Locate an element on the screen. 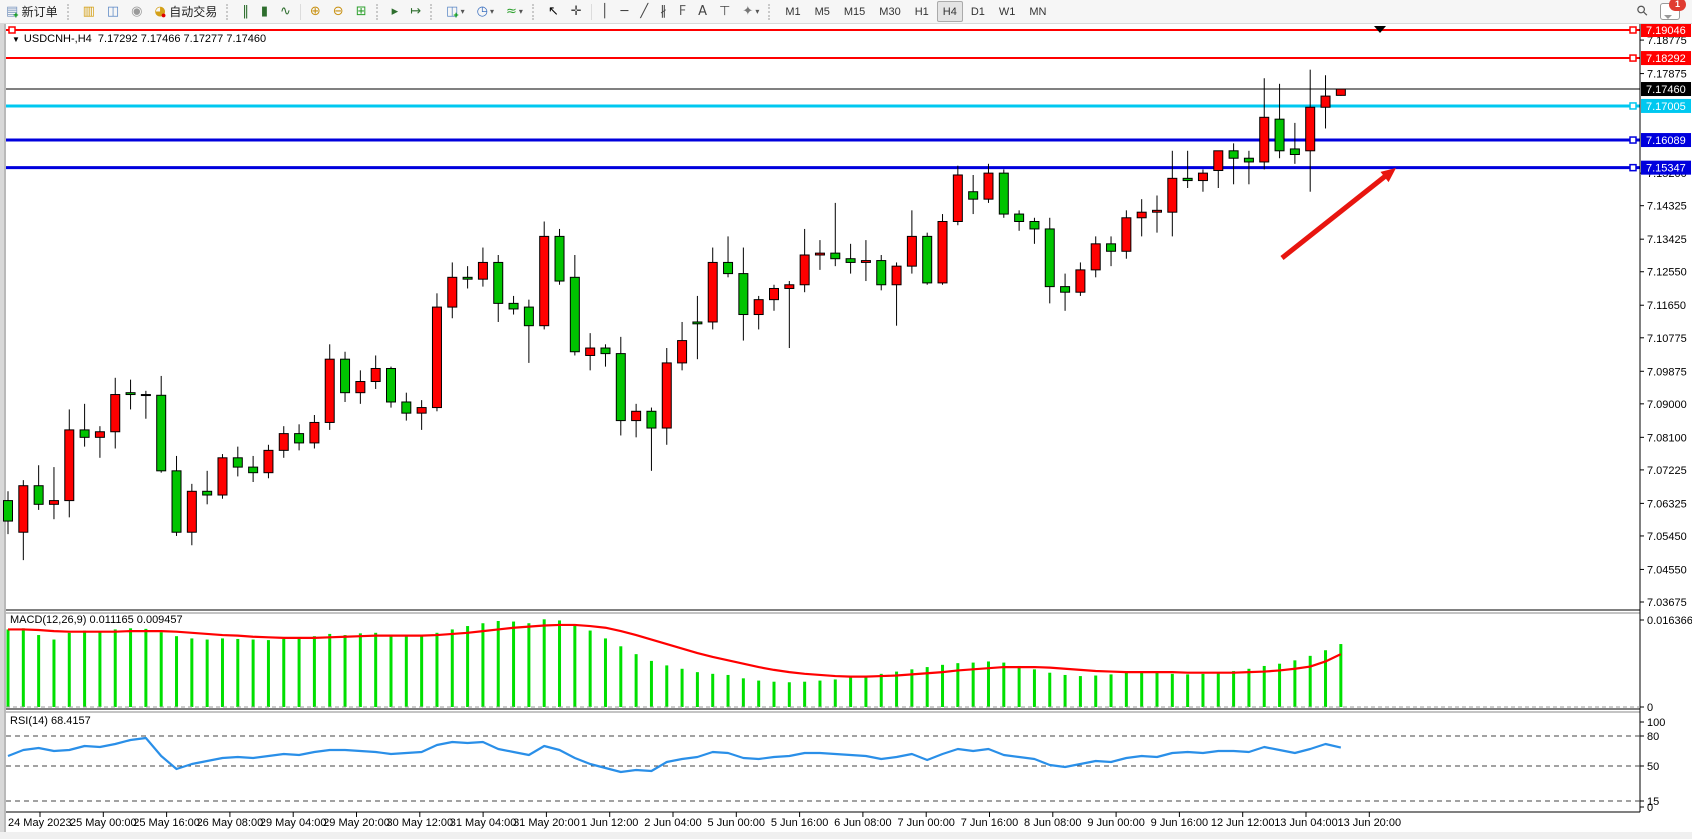  horizontal-line-icon: ─ is located at coordinates (624, 11).